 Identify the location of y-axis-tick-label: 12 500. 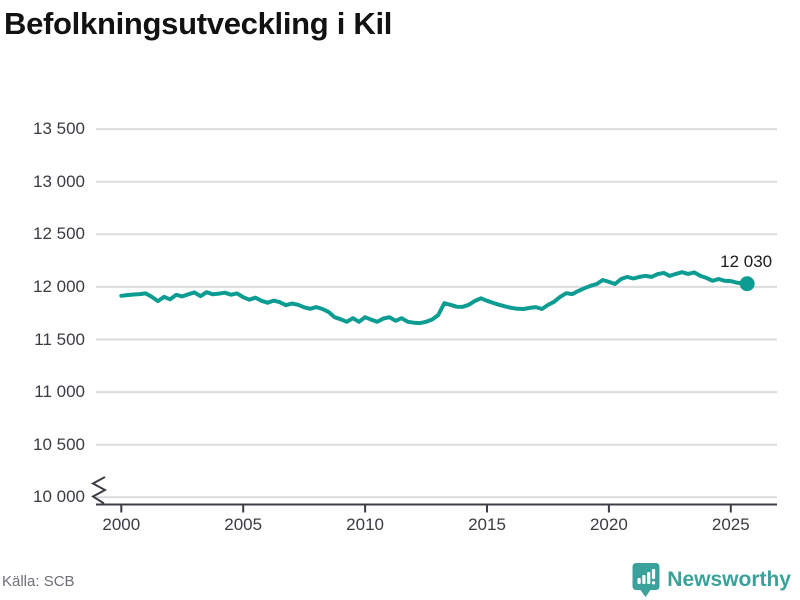
(59, 234).